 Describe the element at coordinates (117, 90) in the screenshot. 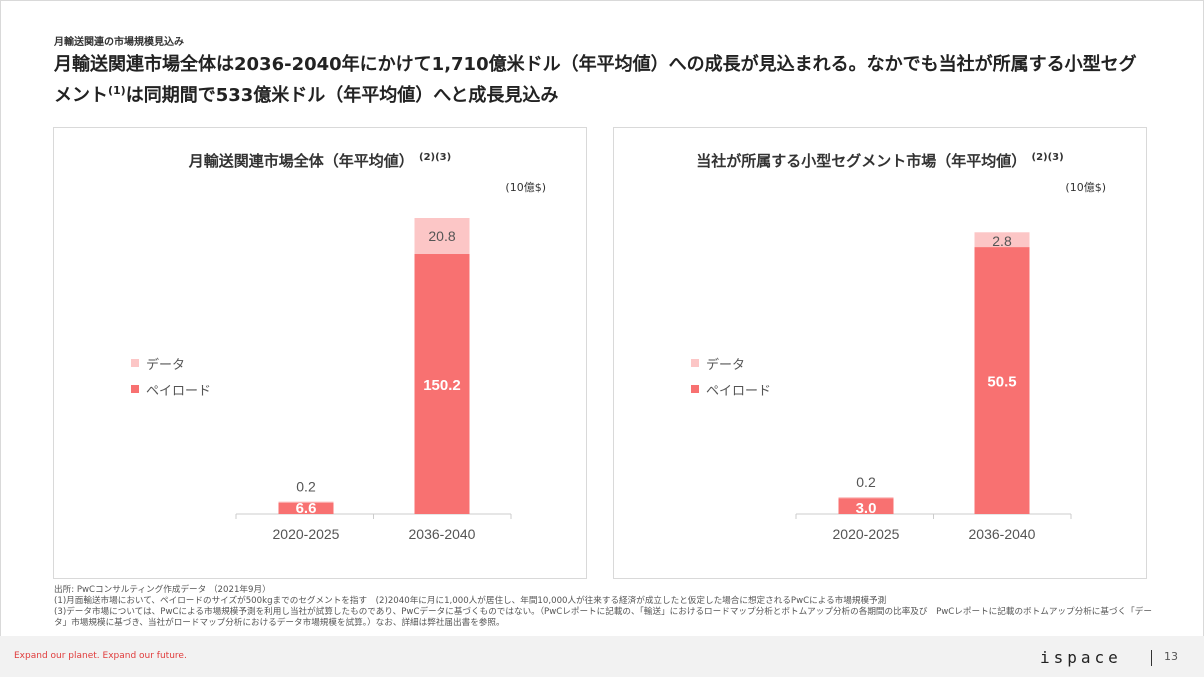

I see `headline-footnote-ref: (1)` at that location.